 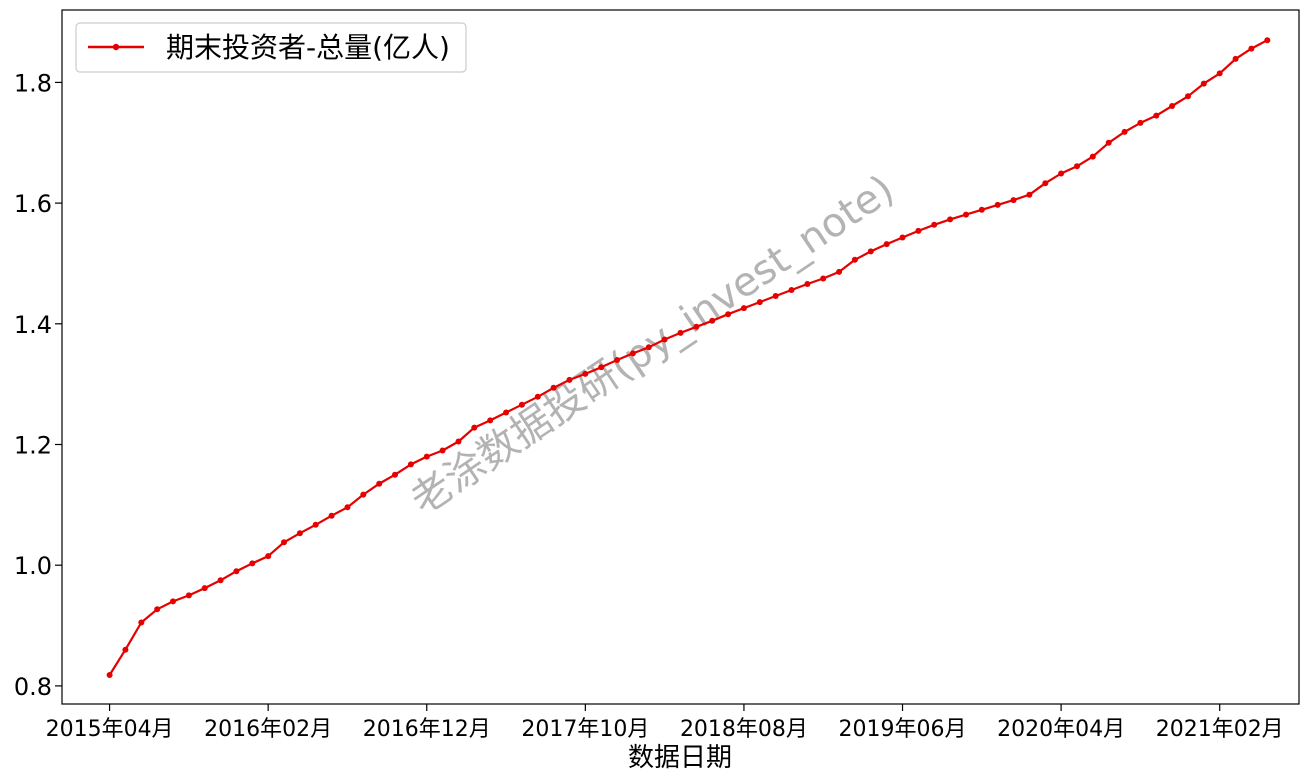 What do you see at coordinates (585, 729) in the screenshot?
I see `x-tick-label: 2017年10月` at bounding box center [585, 729].